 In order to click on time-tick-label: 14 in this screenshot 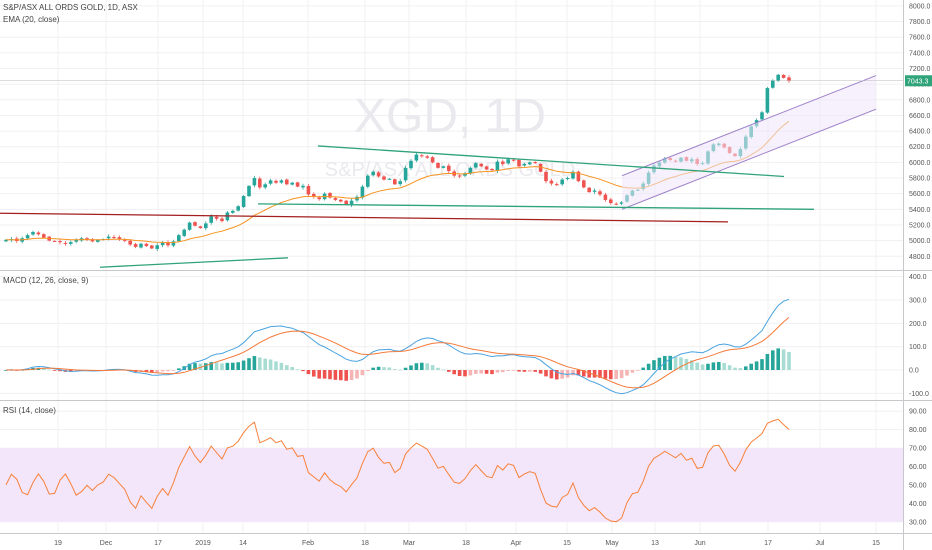, I will do `click(243, 543)`.